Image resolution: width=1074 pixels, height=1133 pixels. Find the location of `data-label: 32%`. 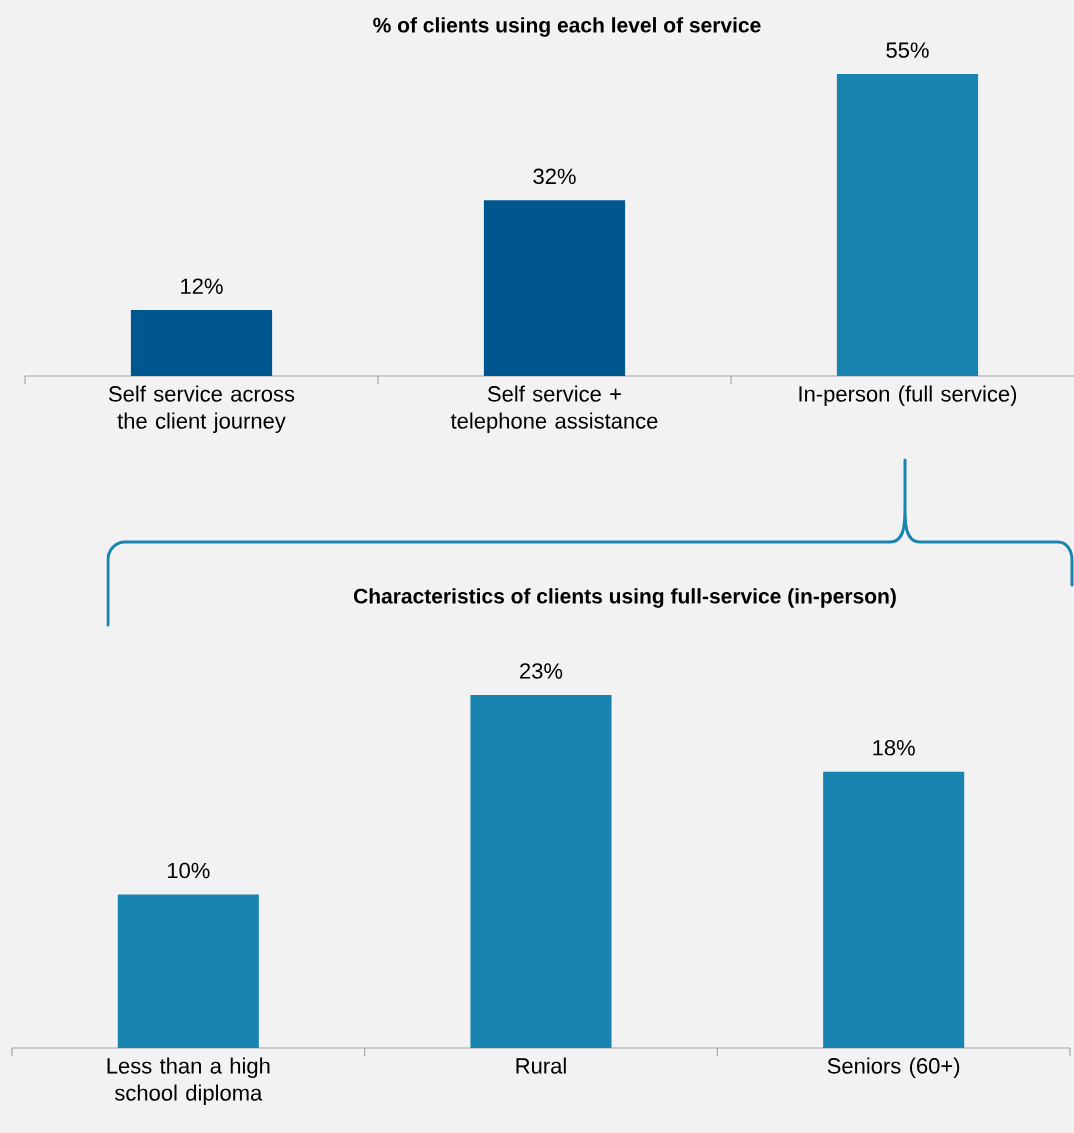

data-label: 32% is located at coordinates (554, 176).